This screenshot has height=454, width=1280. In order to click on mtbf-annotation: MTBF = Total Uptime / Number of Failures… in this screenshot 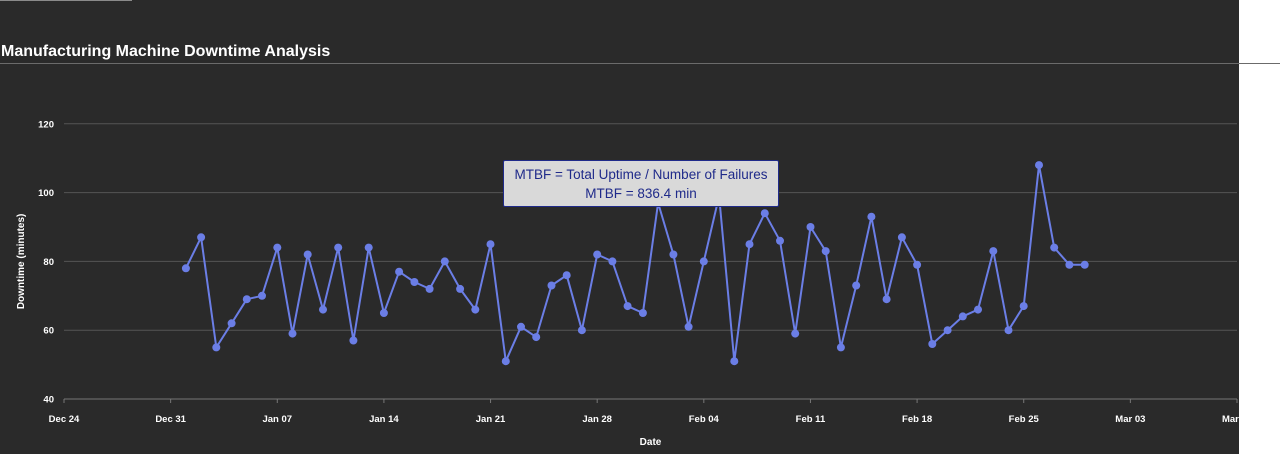, I will do `click(641, 183)`.